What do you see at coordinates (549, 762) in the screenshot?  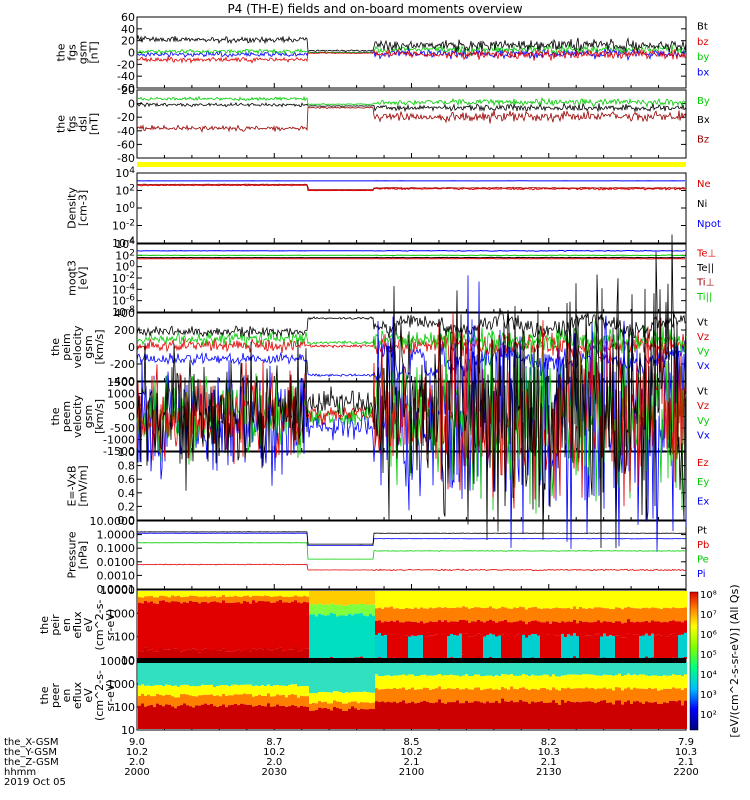 I see `x-row-value: 2.1` at bounding box center [549, 762].